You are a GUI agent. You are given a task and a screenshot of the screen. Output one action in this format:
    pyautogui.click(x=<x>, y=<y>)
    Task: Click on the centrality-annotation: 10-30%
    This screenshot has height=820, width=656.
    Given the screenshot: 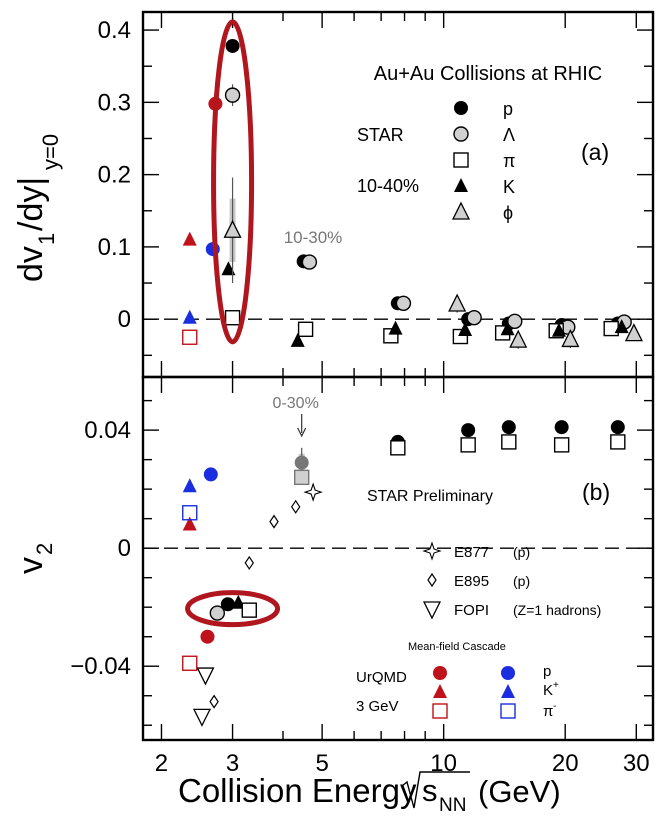 What is the action you would take?
    pyautogui.click(x=313, y=237)
    